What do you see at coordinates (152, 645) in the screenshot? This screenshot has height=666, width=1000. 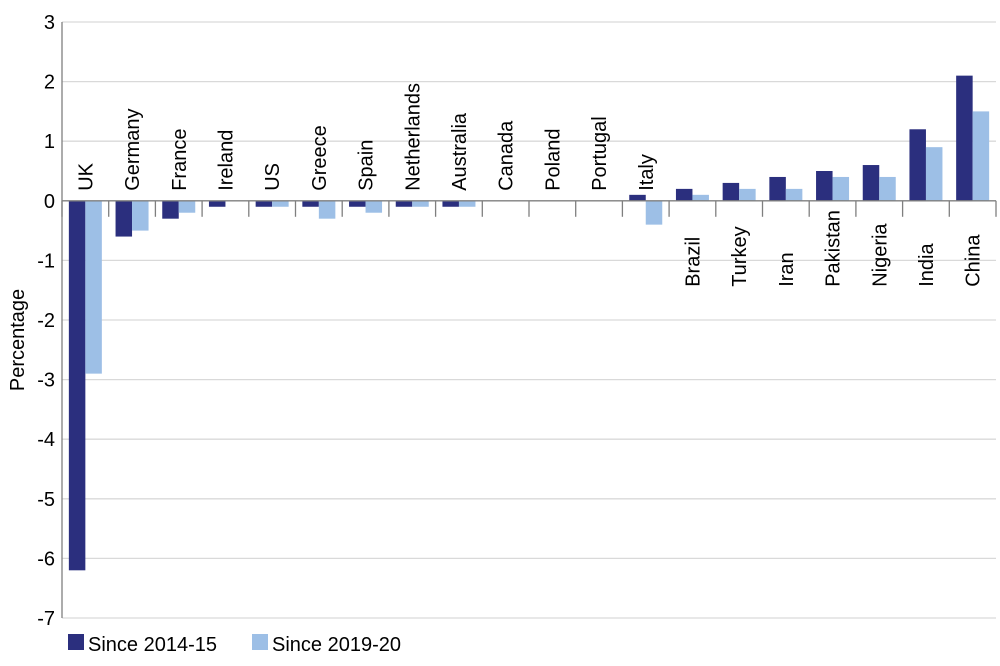 I see `legend-label-series-1: Since 2014-15` at bounding box center [152, 645].